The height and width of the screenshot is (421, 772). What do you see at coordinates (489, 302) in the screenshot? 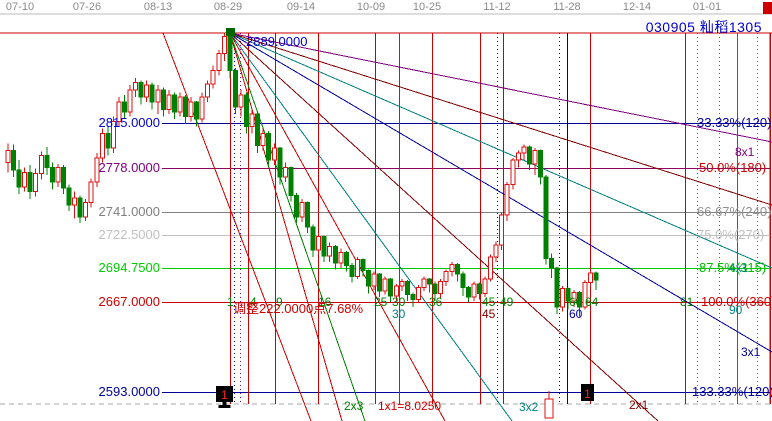
I see `time-count-number: 45` at bounding box center [489, 302].